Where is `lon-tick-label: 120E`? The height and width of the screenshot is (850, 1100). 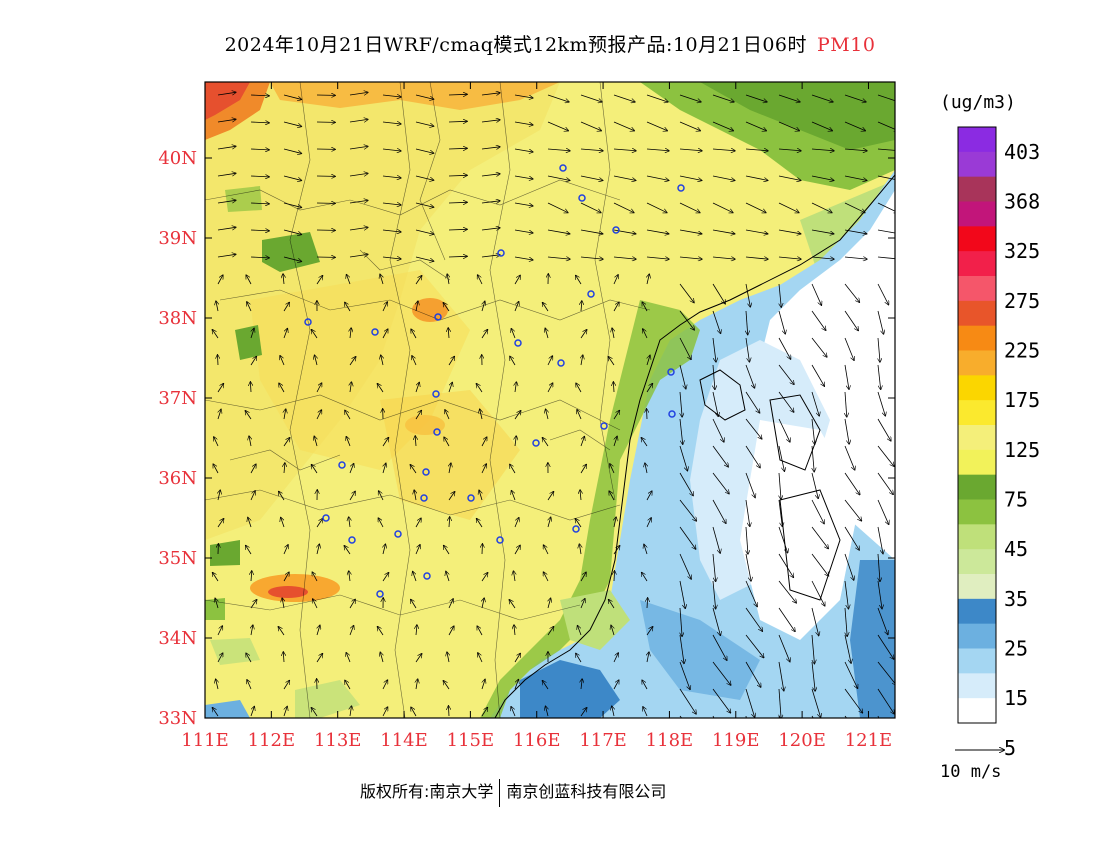
lon-tick-label: 120E is located at coordinates (802, 740).